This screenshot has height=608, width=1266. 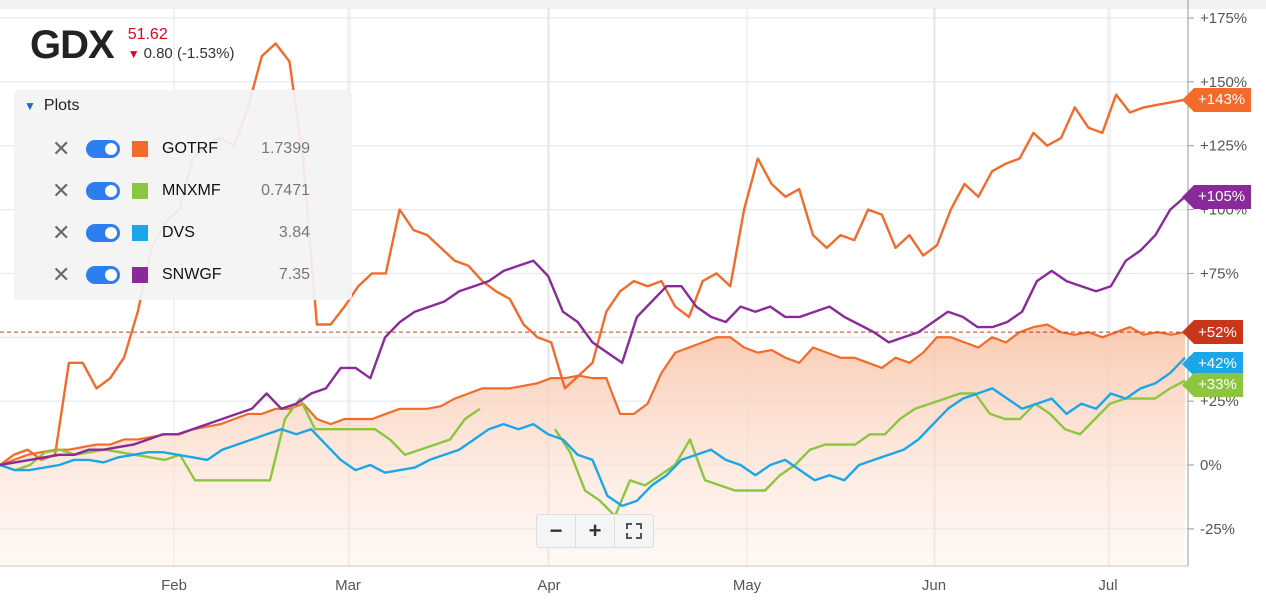 I want to click on down-arrow-icon: ▼, so click(x=133, y=54).